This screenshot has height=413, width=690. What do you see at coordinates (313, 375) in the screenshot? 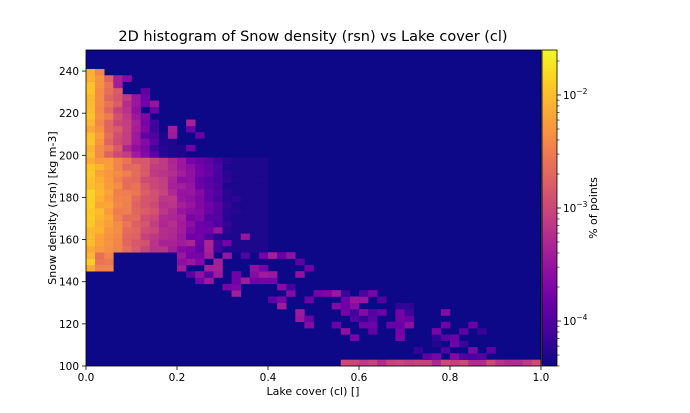
I see `x-axis: 0.0 0.2 0.4 0.6 0.8 1.0` at bounding box center [313, 375].